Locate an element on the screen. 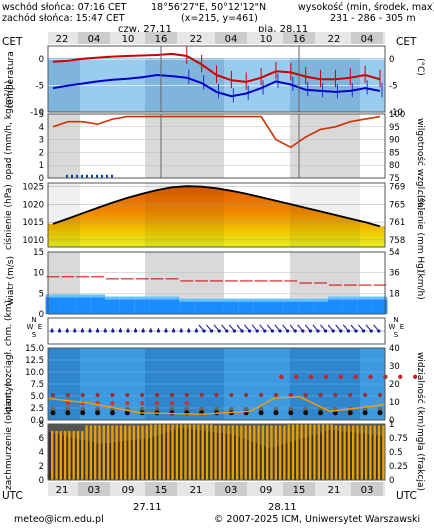  coordinates-text: 18°56'27"E, 50°12'12"N is located at coordinates (209, 7).